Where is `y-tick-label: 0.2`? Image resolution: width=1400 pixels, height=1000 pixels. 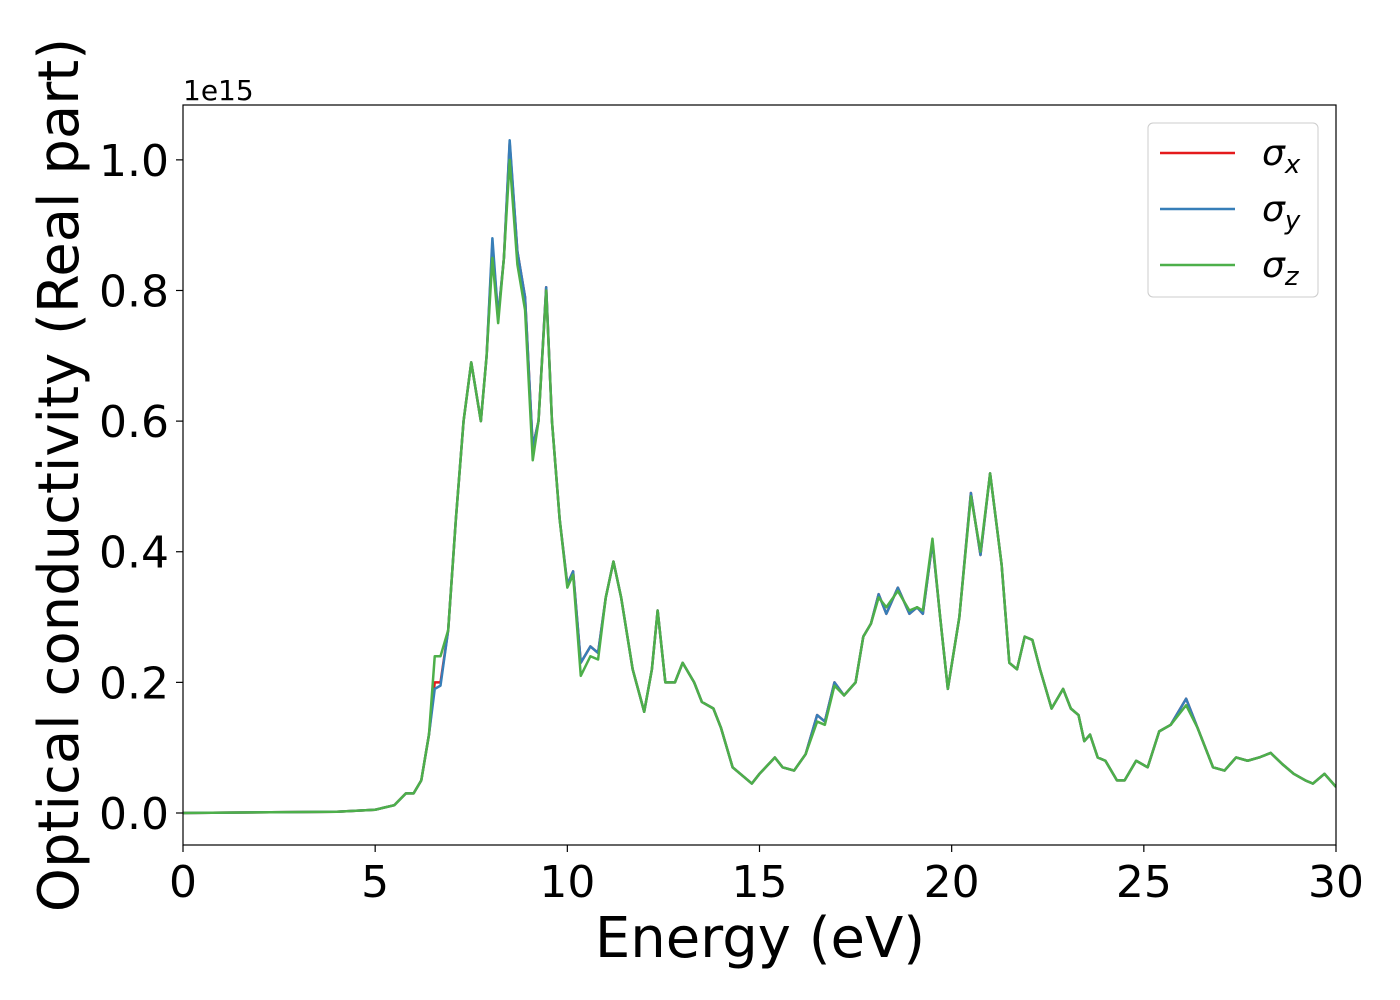 y-tick-label: 0.2 is located at coordinates (134, 683).